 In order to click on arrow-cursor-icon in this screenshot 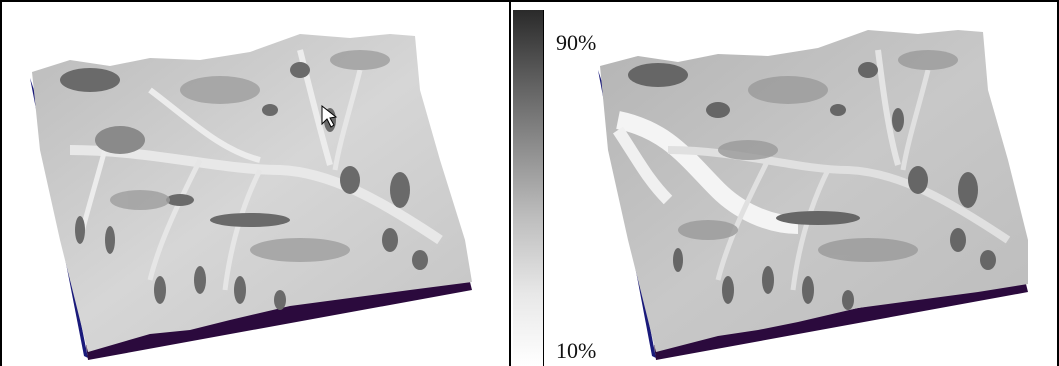, I will do `click(329, 116)`.